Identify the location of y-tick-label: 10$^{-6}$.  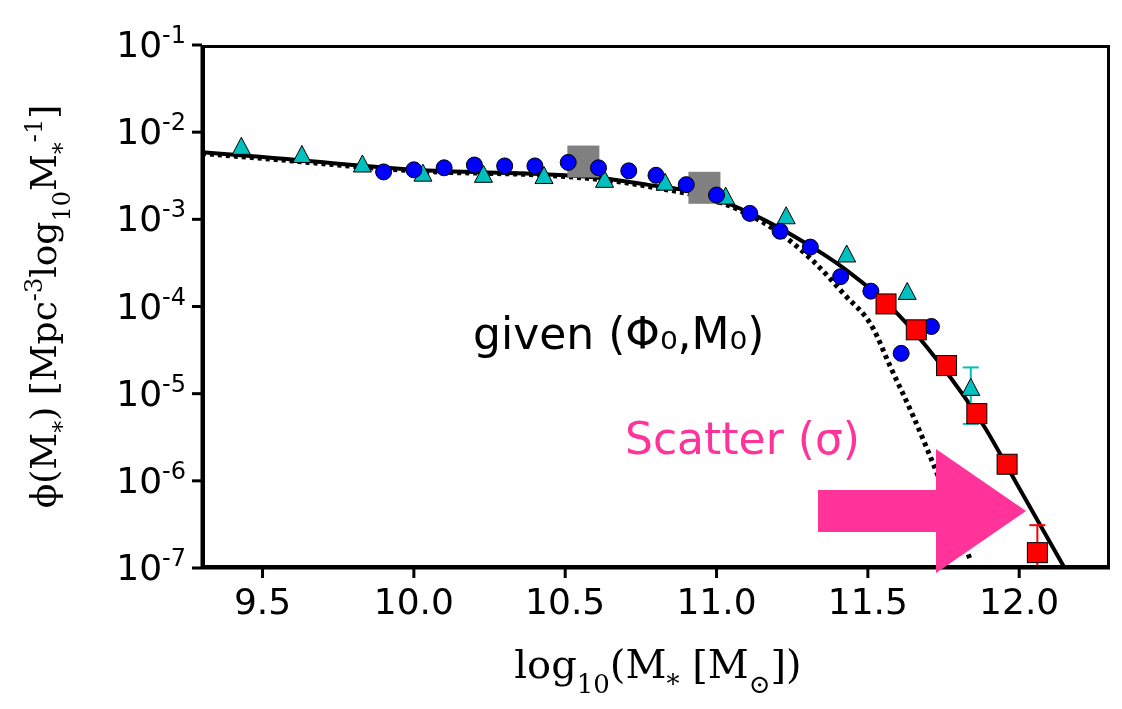
(151, 478).